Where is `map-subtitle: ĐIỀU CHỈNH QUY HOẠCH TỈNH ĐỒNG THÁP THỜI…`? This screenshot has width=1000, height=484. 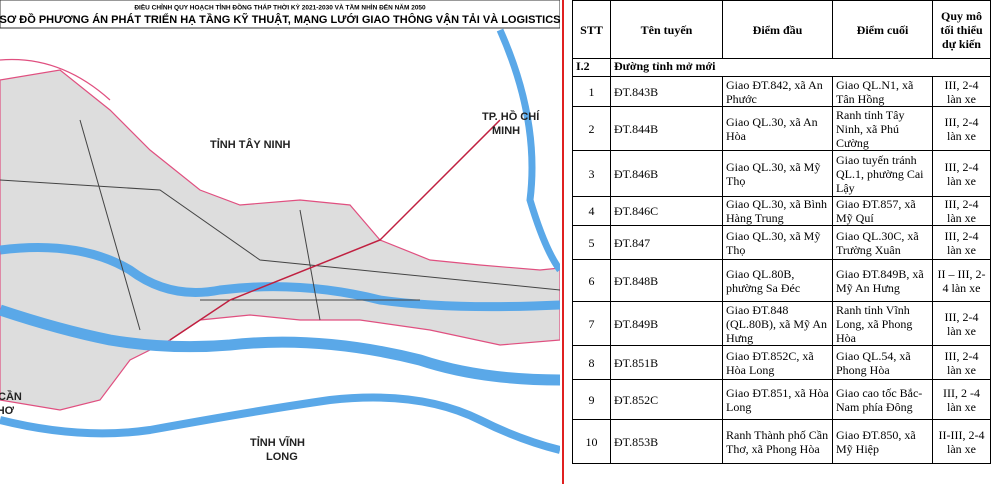 map-subtitle: ĐIỀU CHỈNH QUY HOẠCH TỈNH ĐỒNG THÁP THỜI… is located at coordinates (280, 7).